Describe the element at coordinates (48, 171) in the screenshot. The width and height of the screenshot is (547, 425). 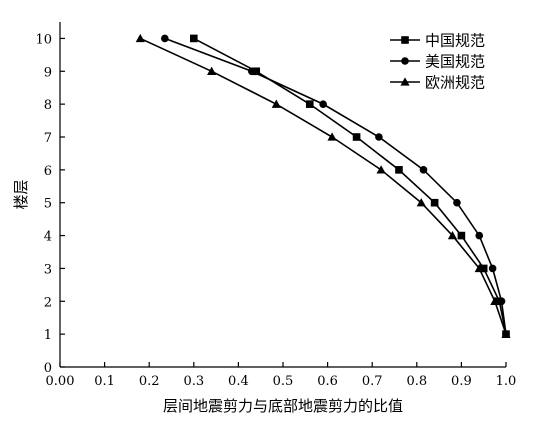
I see `y-tick-label: 6` at that location.